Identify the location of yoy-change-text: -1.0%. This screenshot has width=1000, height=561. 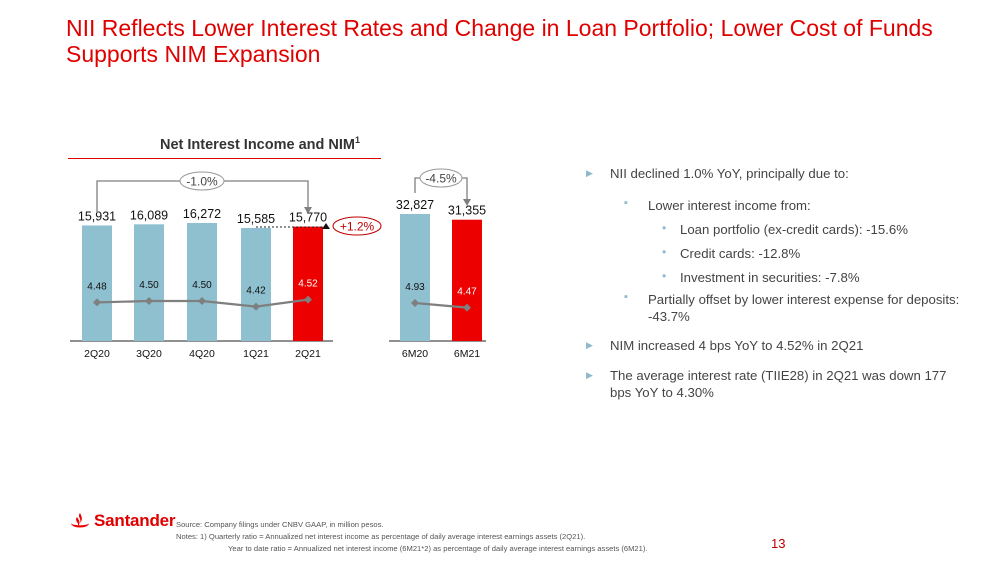
(202, 182).